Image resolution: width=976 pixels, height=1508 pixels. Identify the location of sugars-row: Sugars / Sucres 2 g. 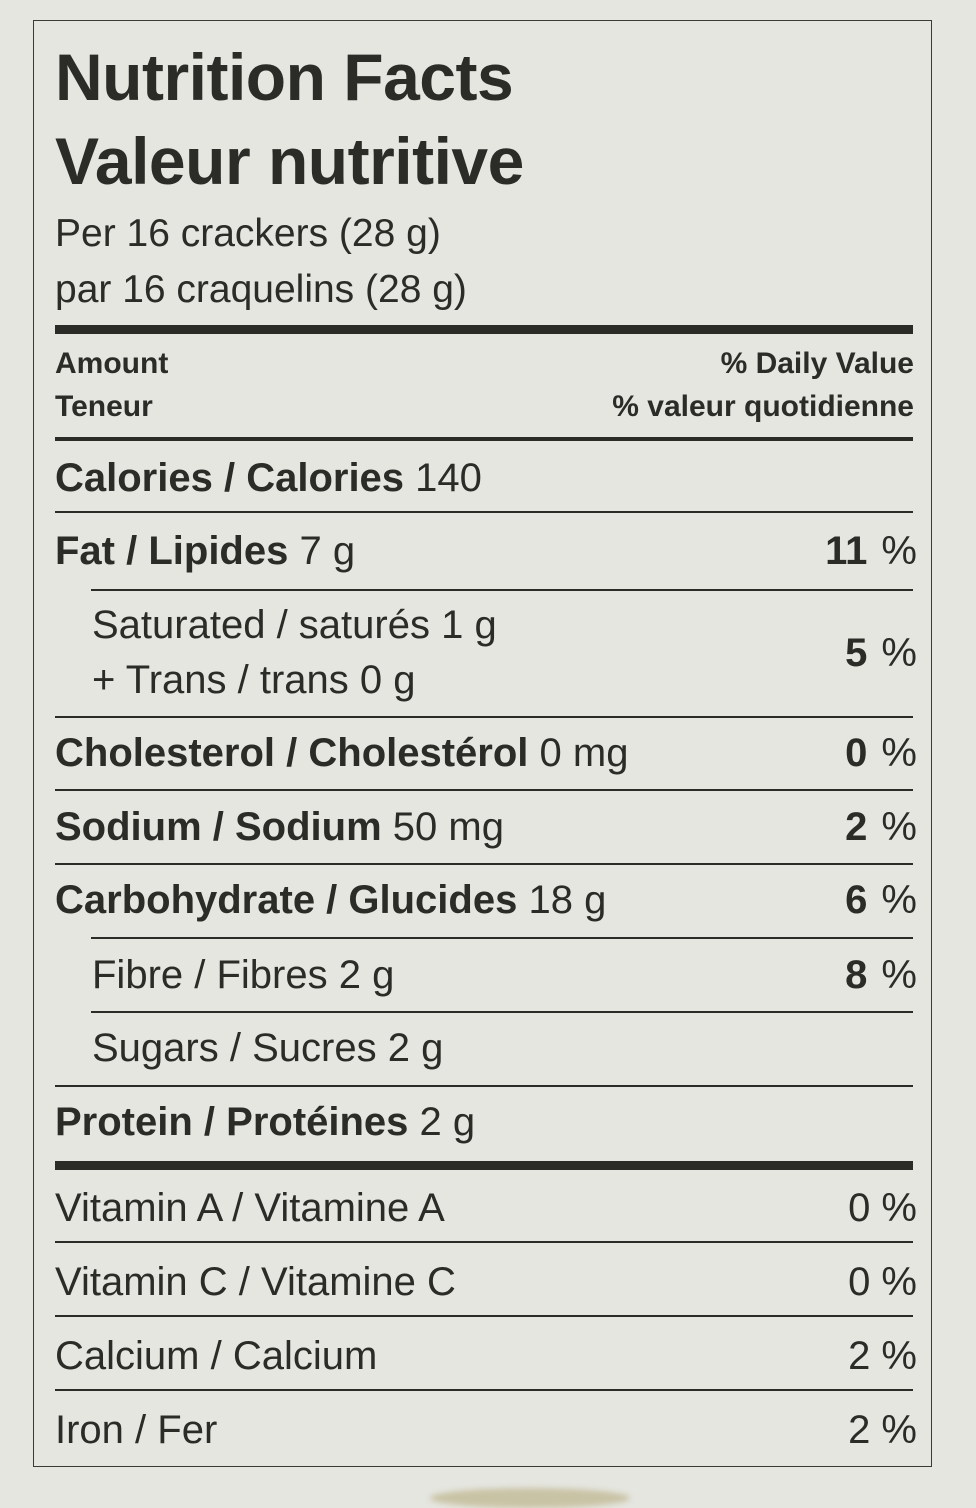
(268, 1048).